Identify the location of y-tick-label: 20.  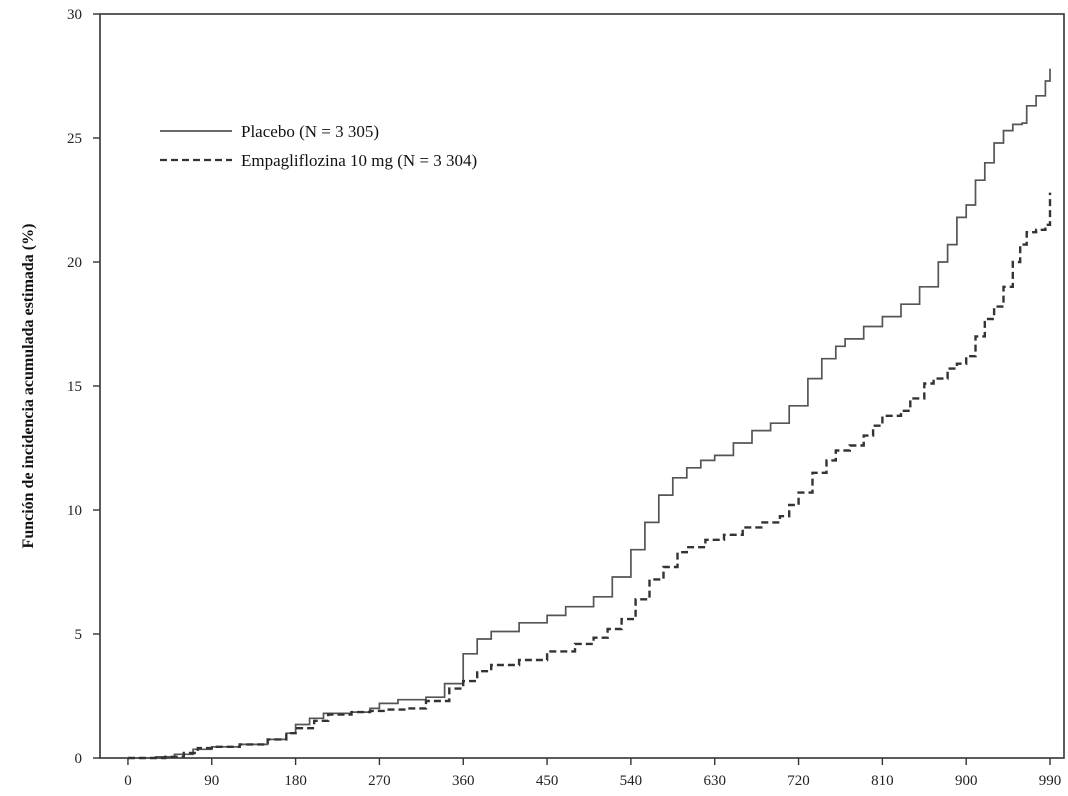
(74, 263).